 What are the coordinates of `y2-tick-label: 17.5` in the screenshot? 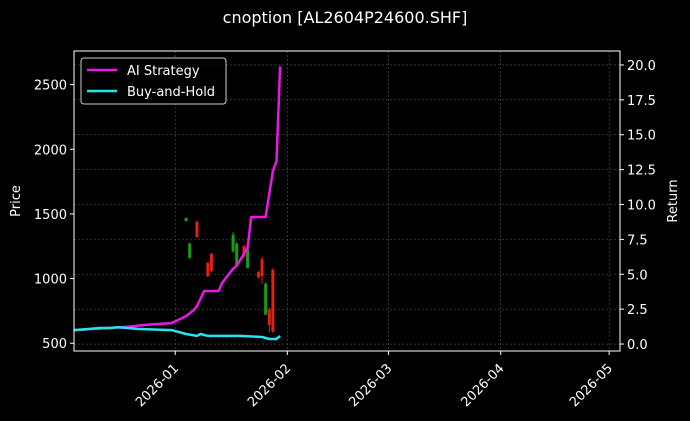 It's located at (641, 101).